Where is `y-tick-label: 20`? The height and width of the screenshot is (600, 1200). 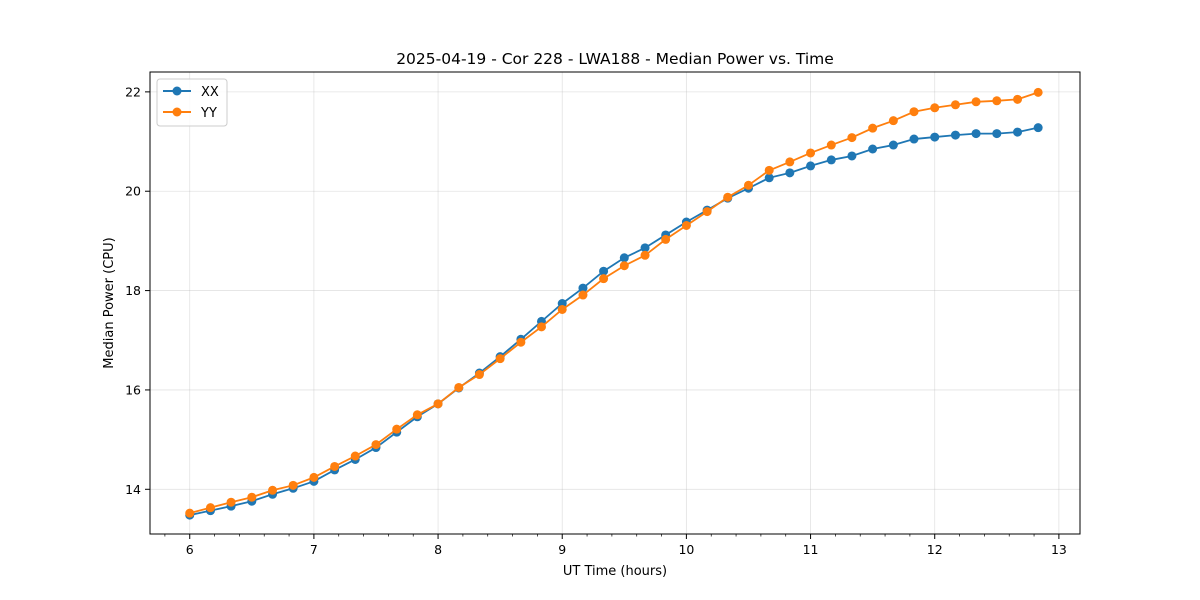 y-tick-label: 20 is located at coordinates (133, 191).